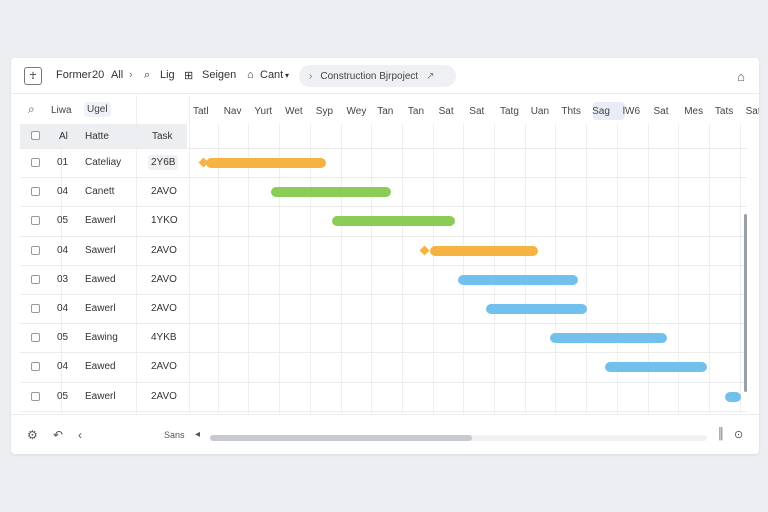 This screenshot has height=512, width=768. I want to click on footer: ⚙ ↶ ‹ Sans ◂ ║ ⊙, so click(385, 434).